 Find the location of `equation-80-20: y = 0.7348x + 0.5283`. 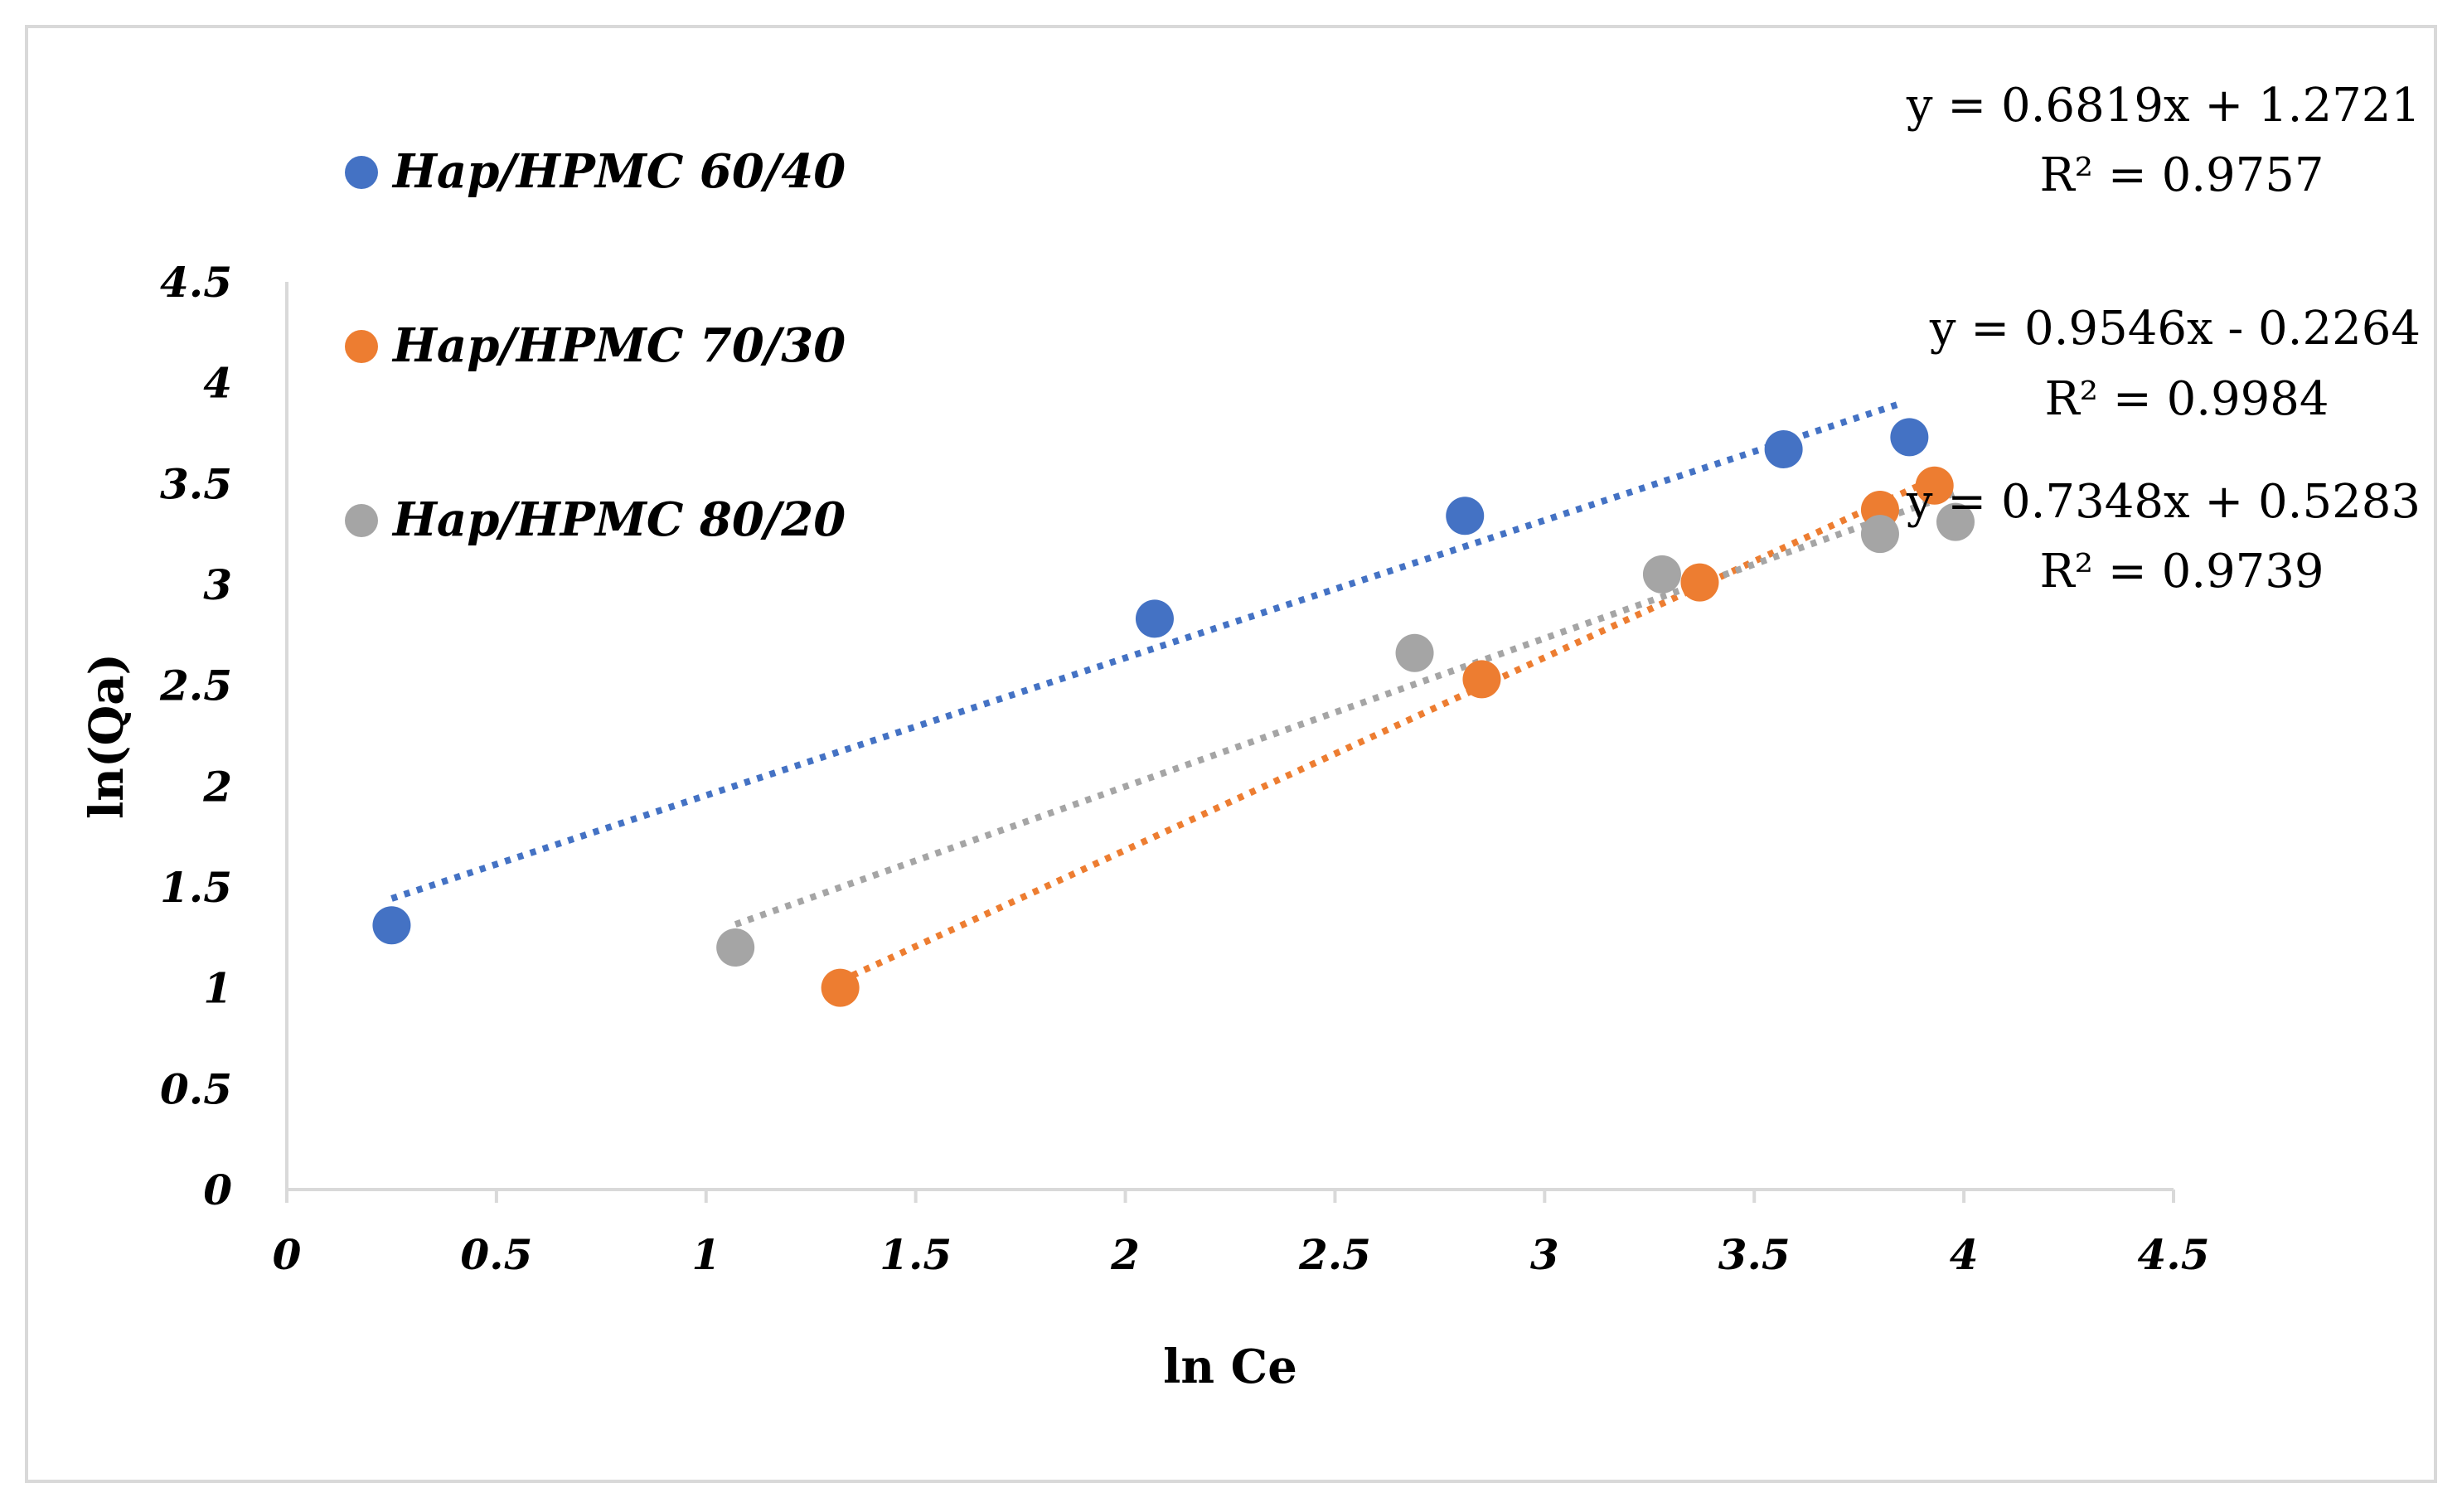

equation-80-20: y = 0.7348x + 0.5283 is located at coordinates (2163, 502).